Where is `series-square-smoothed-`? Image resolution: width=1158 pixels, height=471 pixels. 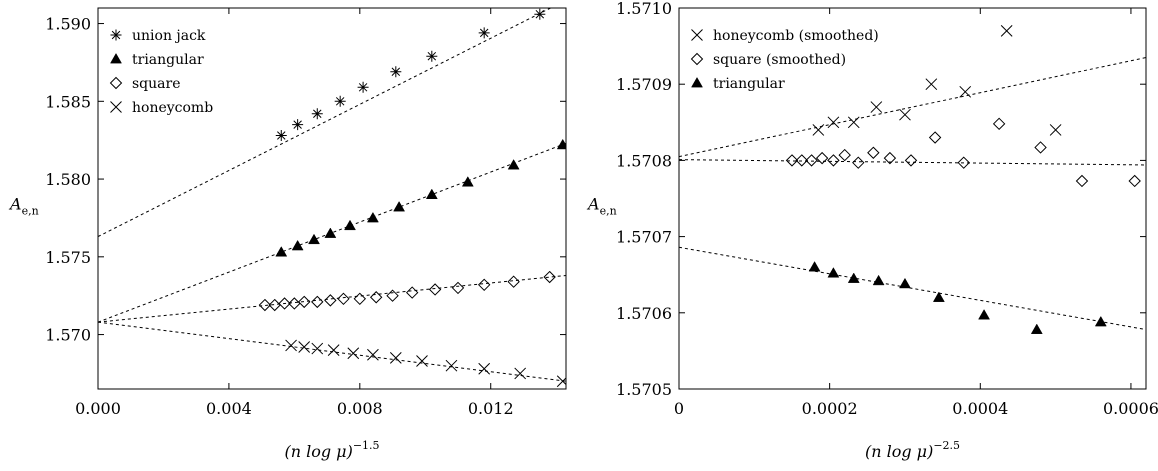 series-square-smoothed- is located at coordinates (912, 152).